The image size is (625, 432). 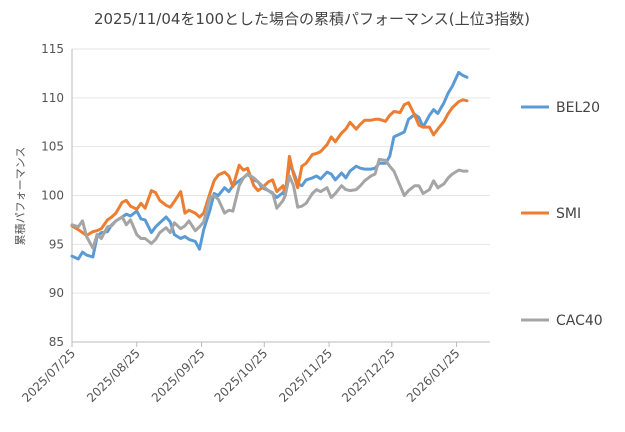 I want to click on y-tick-label: 95, so click(x=56, y=244).